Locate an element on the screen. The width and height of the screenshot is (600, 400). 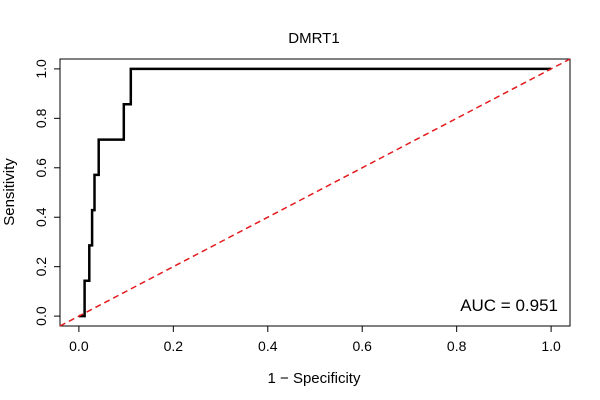
y-tick-label: 0.8 is located at coordinates (41, 118).